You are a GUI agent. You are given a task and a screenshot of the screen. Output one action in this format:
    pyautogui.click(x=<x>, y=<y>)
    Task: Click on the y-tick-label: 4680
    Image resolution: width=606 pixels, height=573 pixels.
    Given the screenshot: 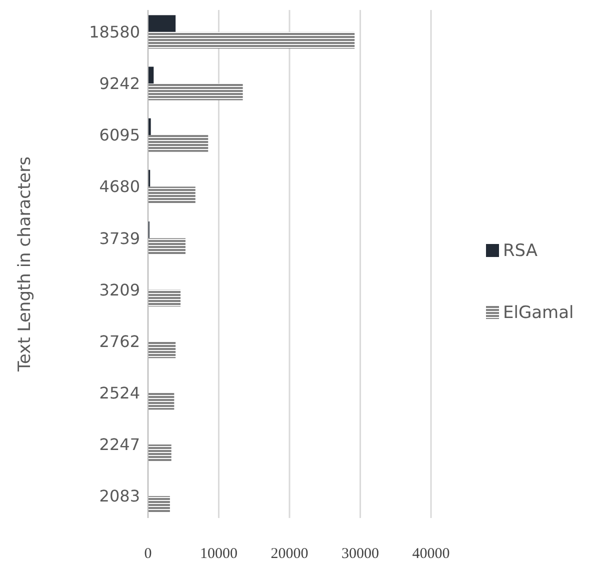 What is the action you would take?
    pyautogui.click(x=119, y=186)
    